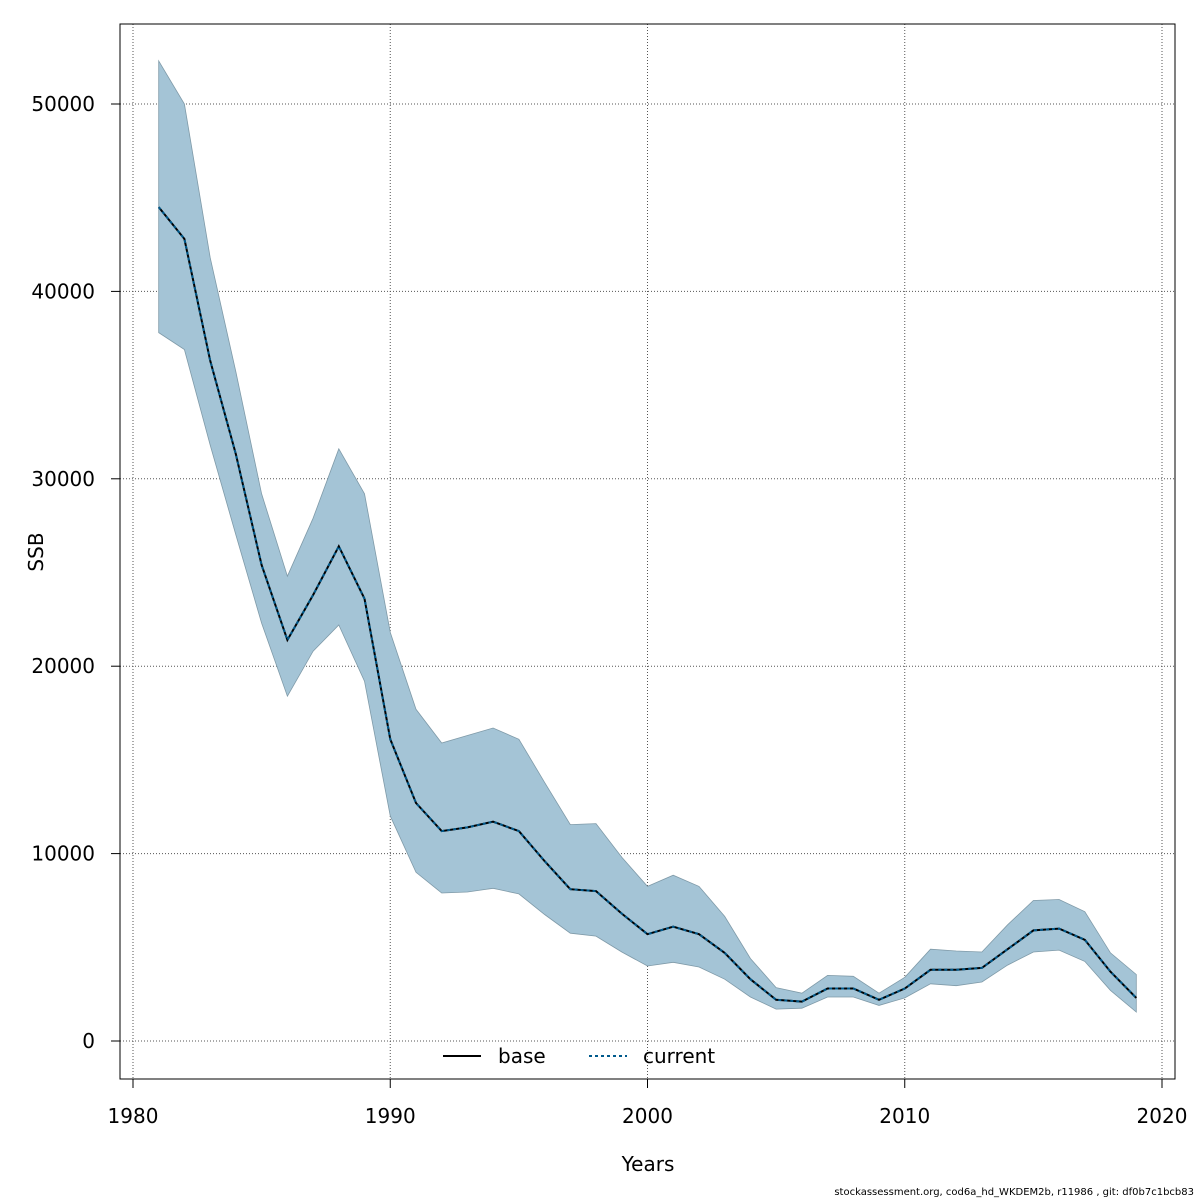  Describe the element at coordinates (63, 666) in the screenshot. I see `y-tick-label: 20000` at that location.